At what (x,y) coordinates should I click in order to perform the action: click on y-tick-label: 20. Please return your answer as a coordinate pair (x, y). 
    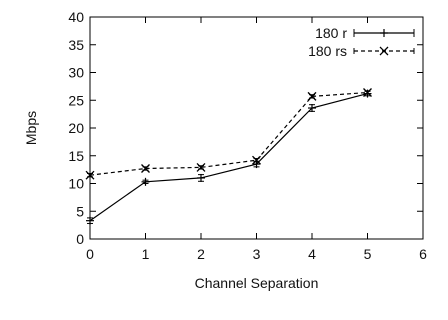
    Looking at the image, I should click on (76, 128).